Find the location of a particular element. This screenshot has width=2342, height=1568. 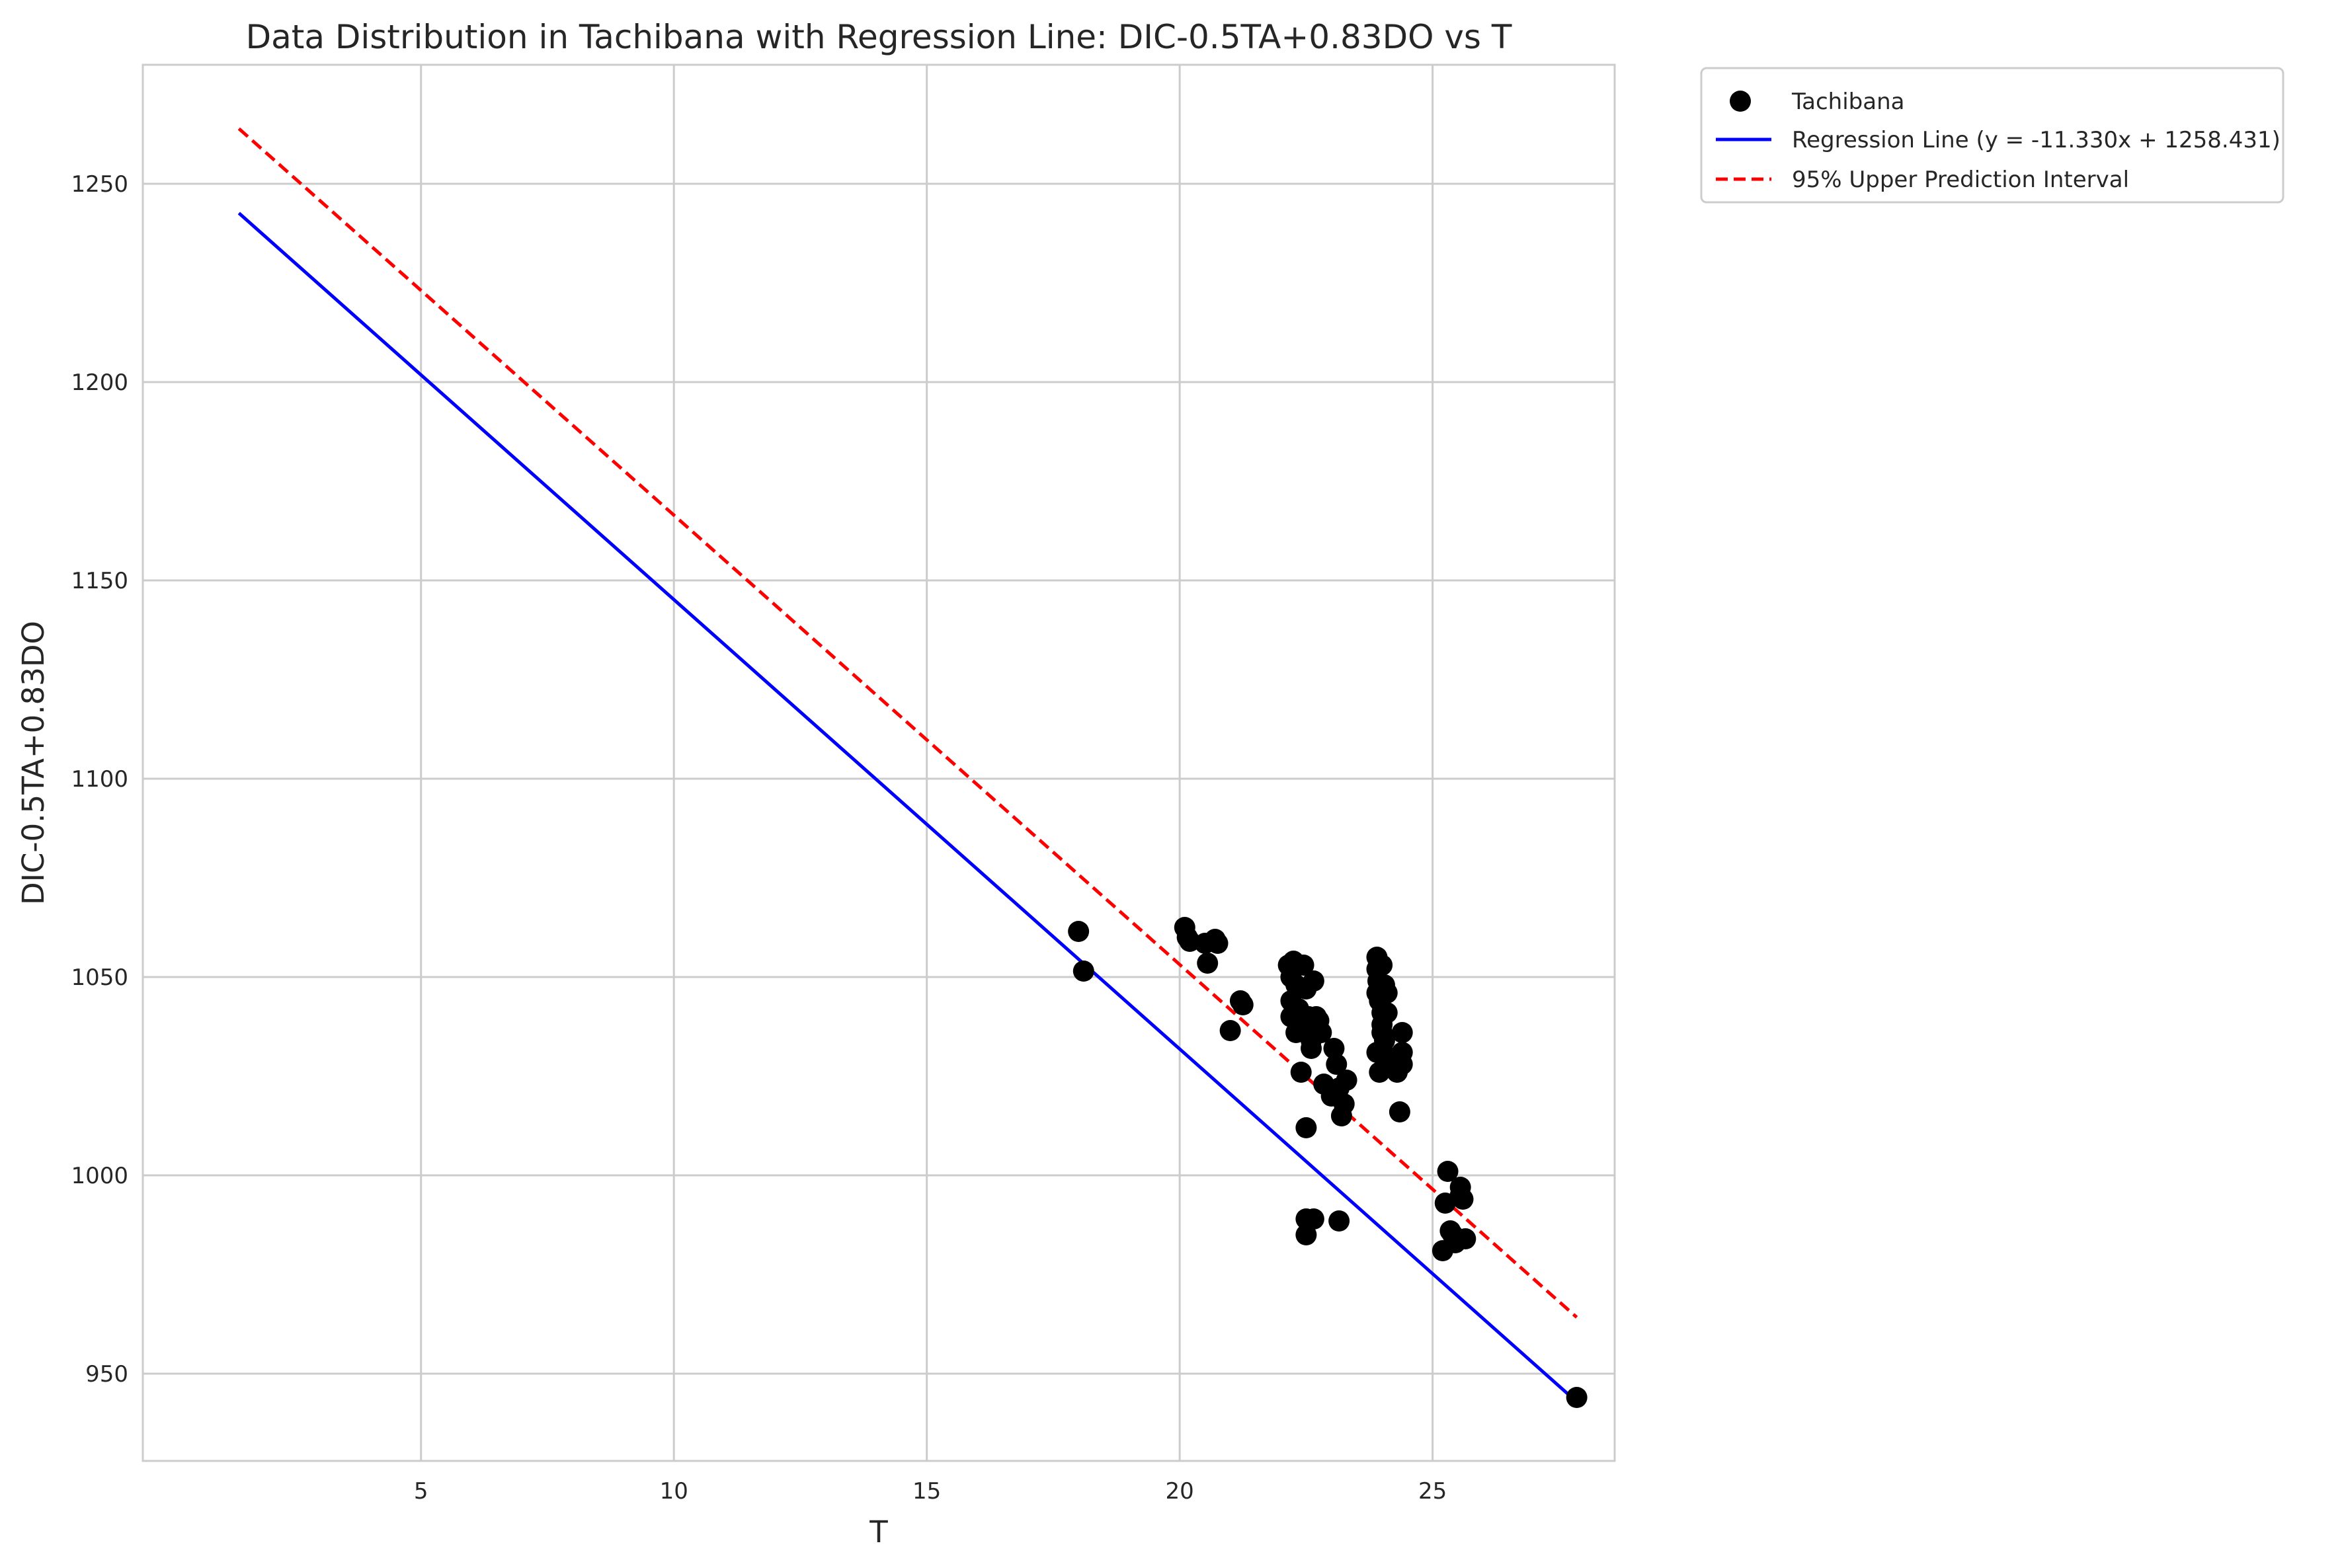

x-tick-label: 5 is located at coordinates (421, 1491).